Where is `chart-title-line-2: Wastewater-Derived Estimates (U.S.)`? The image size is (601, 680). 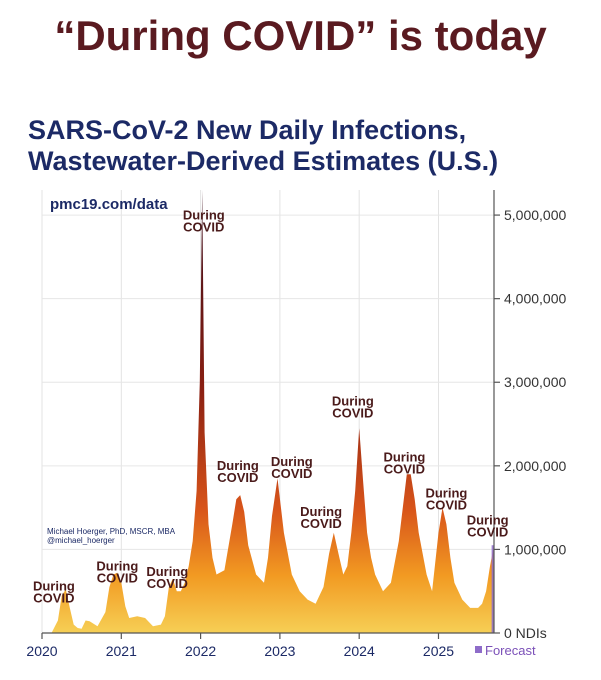 chart-title-line-2: Wastewater-Derived Estimates (U.S.) is located at coordinates (263, 161).